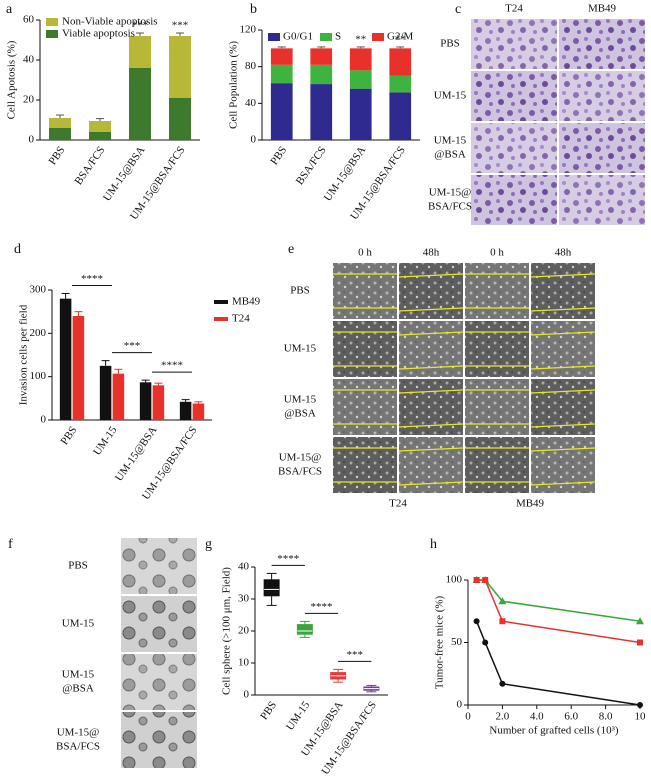 The width and height of the screenshot is (651, 776). I want to click on legend-label: T24, so click(241, 319).